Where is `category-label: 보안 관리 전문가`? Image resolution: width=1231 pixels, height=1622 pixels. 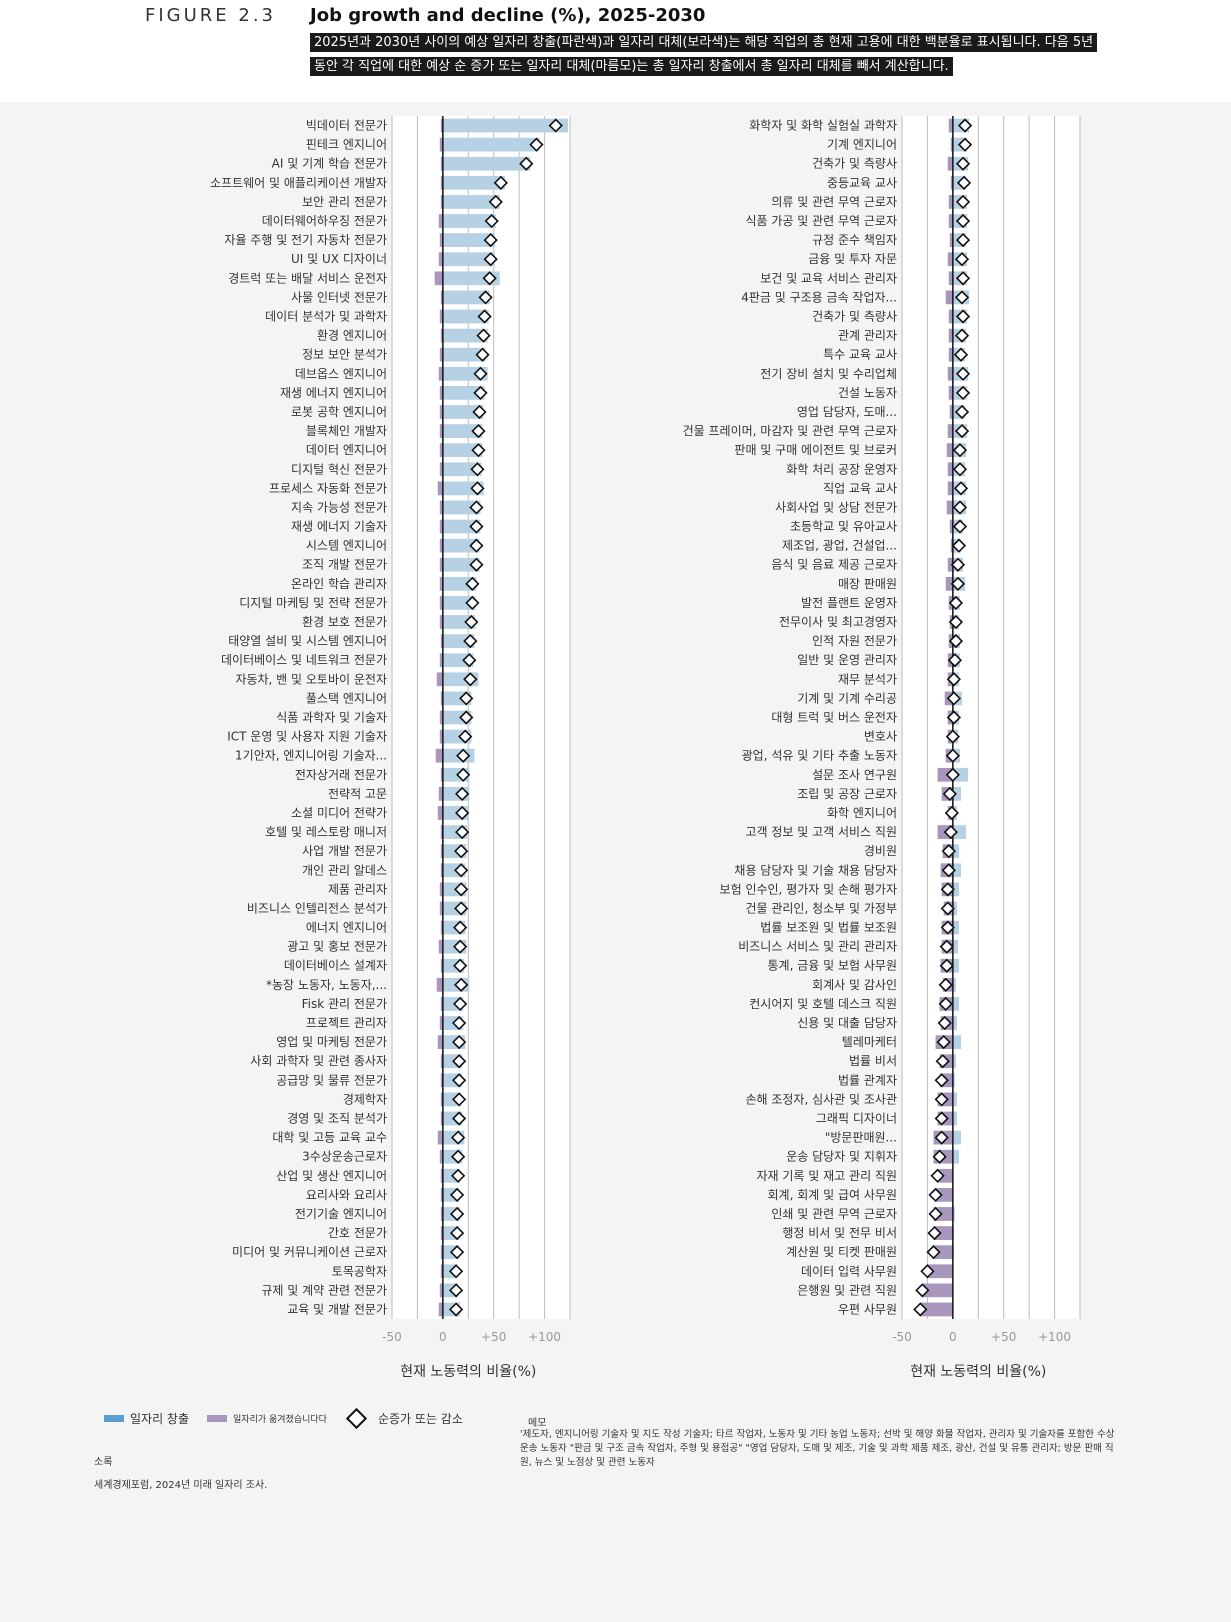
category-label: 보안 관리 전문가 is located at coordinates (344, 202).